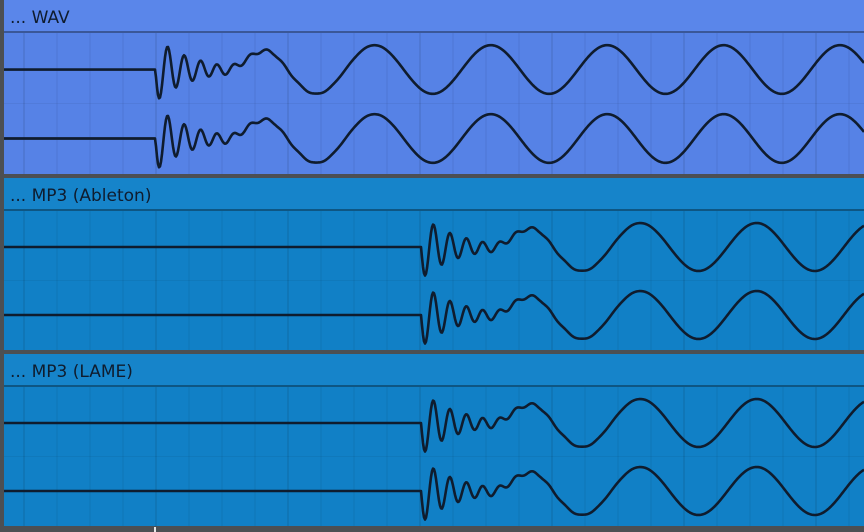 Image resolution: width=864 pixels, height=532 pixels. I want to click on clip-header: ... MP3 (LAME), so click(434, 370).